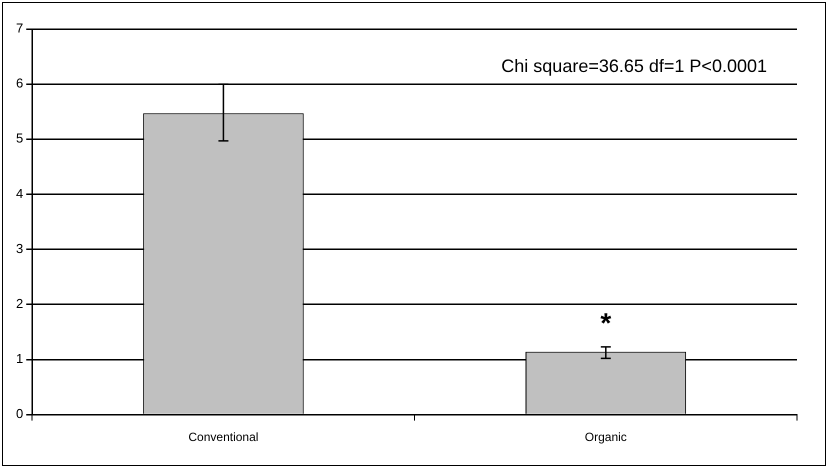 The width and height of the screenshot is (828, 468). I want to click on annotation: *, so click(606, 323).